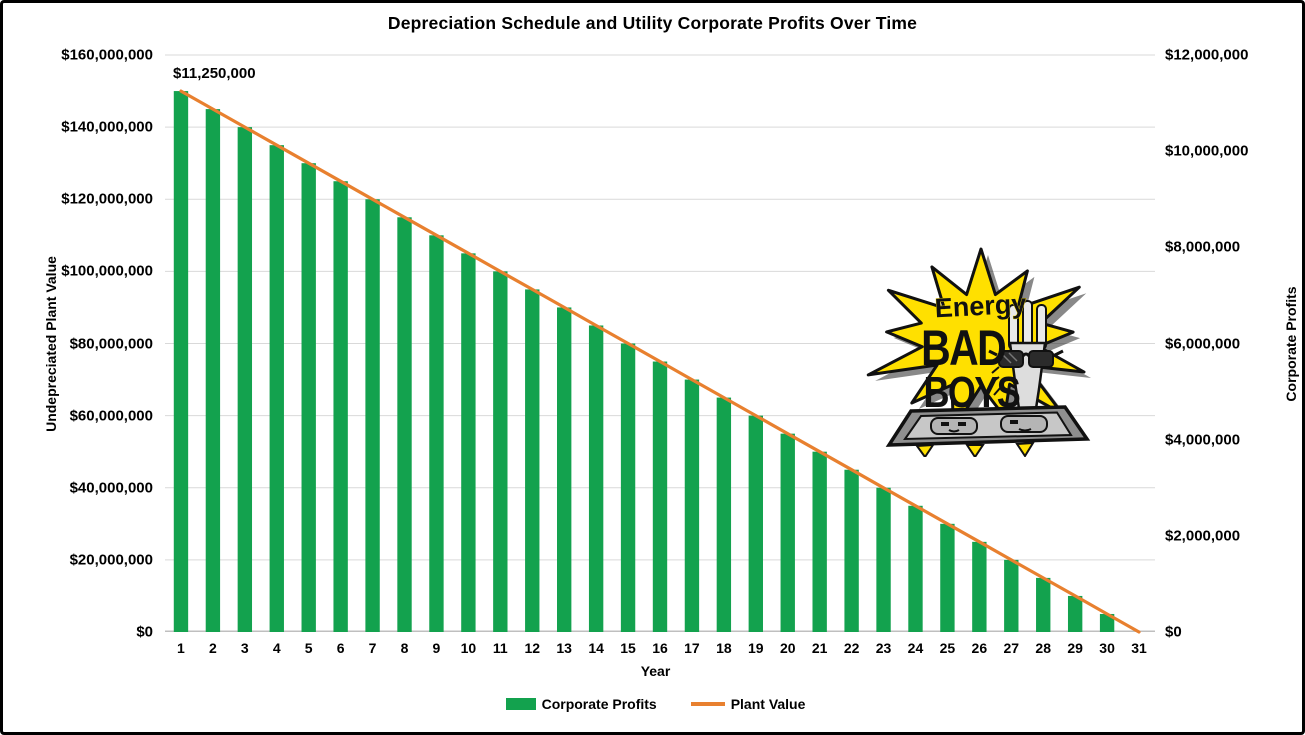 The height and width of the screenshot is (735, 1305). Describe the element at coordinates (1203, 343) in the screenshot. I see `axis-tick-label: $6,000,000` at that location.